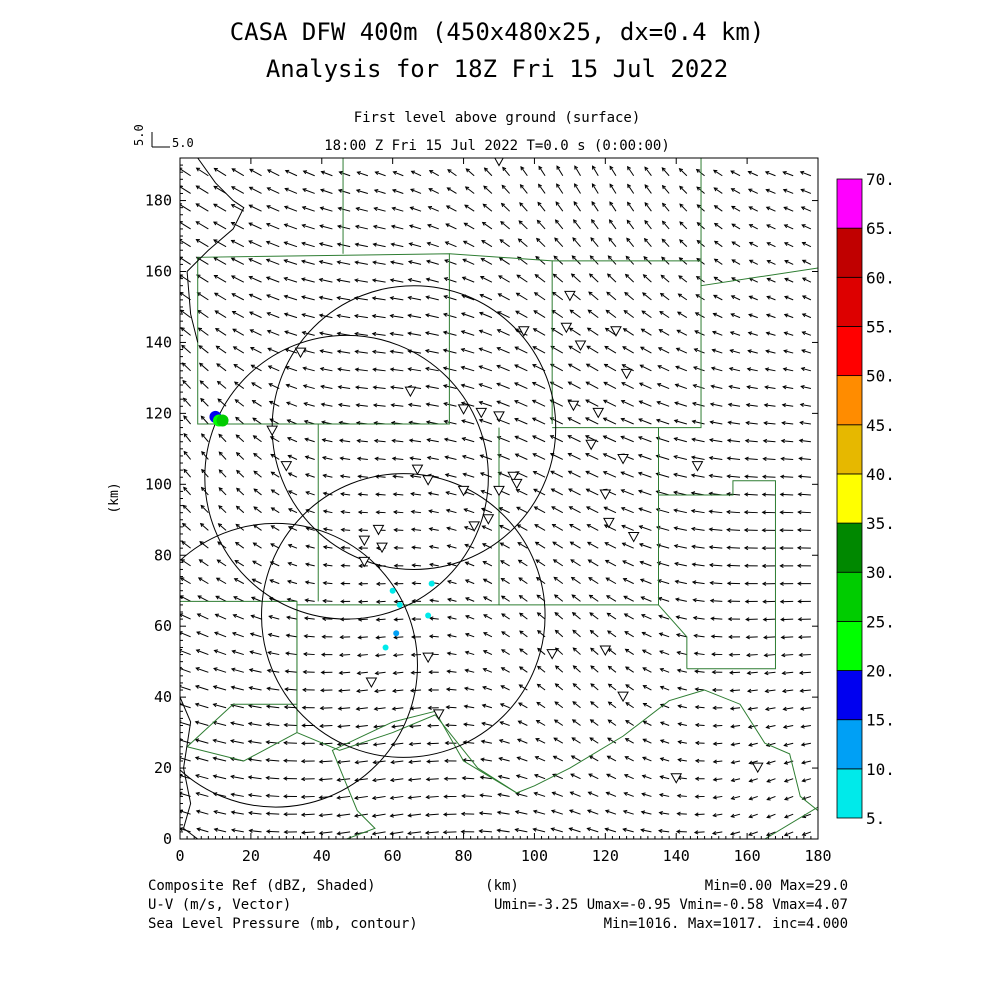  Describe the element at coordinates (849, 449) in the screenshot. I see `colorbar-swatch` at that location.